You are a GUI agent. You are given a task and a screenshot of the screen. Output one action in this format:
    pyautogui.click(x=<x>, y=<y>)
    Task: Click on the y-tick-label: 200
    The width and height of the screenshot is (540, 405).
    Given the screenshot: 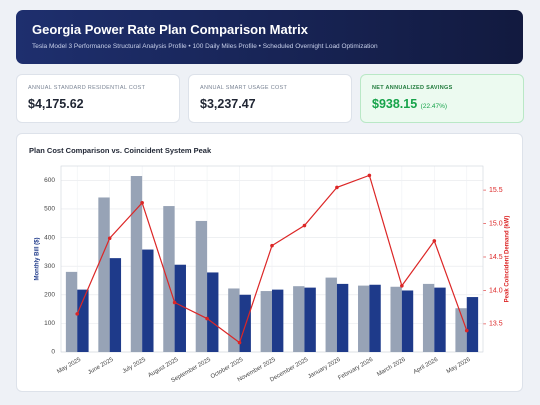 What is the action you would take?
    pyautogui.click(x=49, y=294)
    